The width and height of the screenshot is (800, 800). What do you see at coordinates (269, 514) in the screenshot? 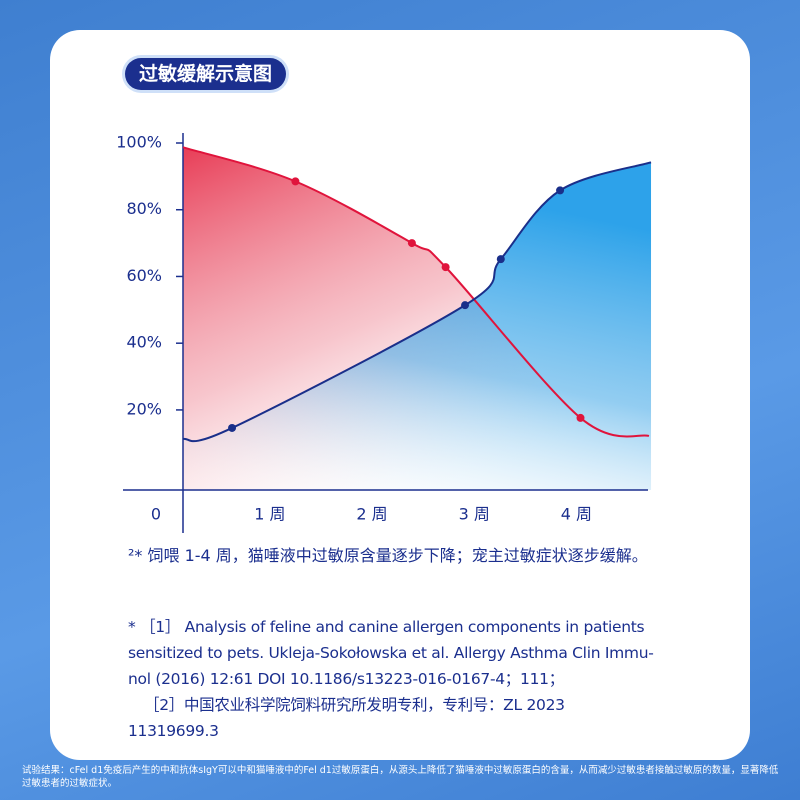
I see `x-tick-label: 1 周` at bounding box center [269, 514].